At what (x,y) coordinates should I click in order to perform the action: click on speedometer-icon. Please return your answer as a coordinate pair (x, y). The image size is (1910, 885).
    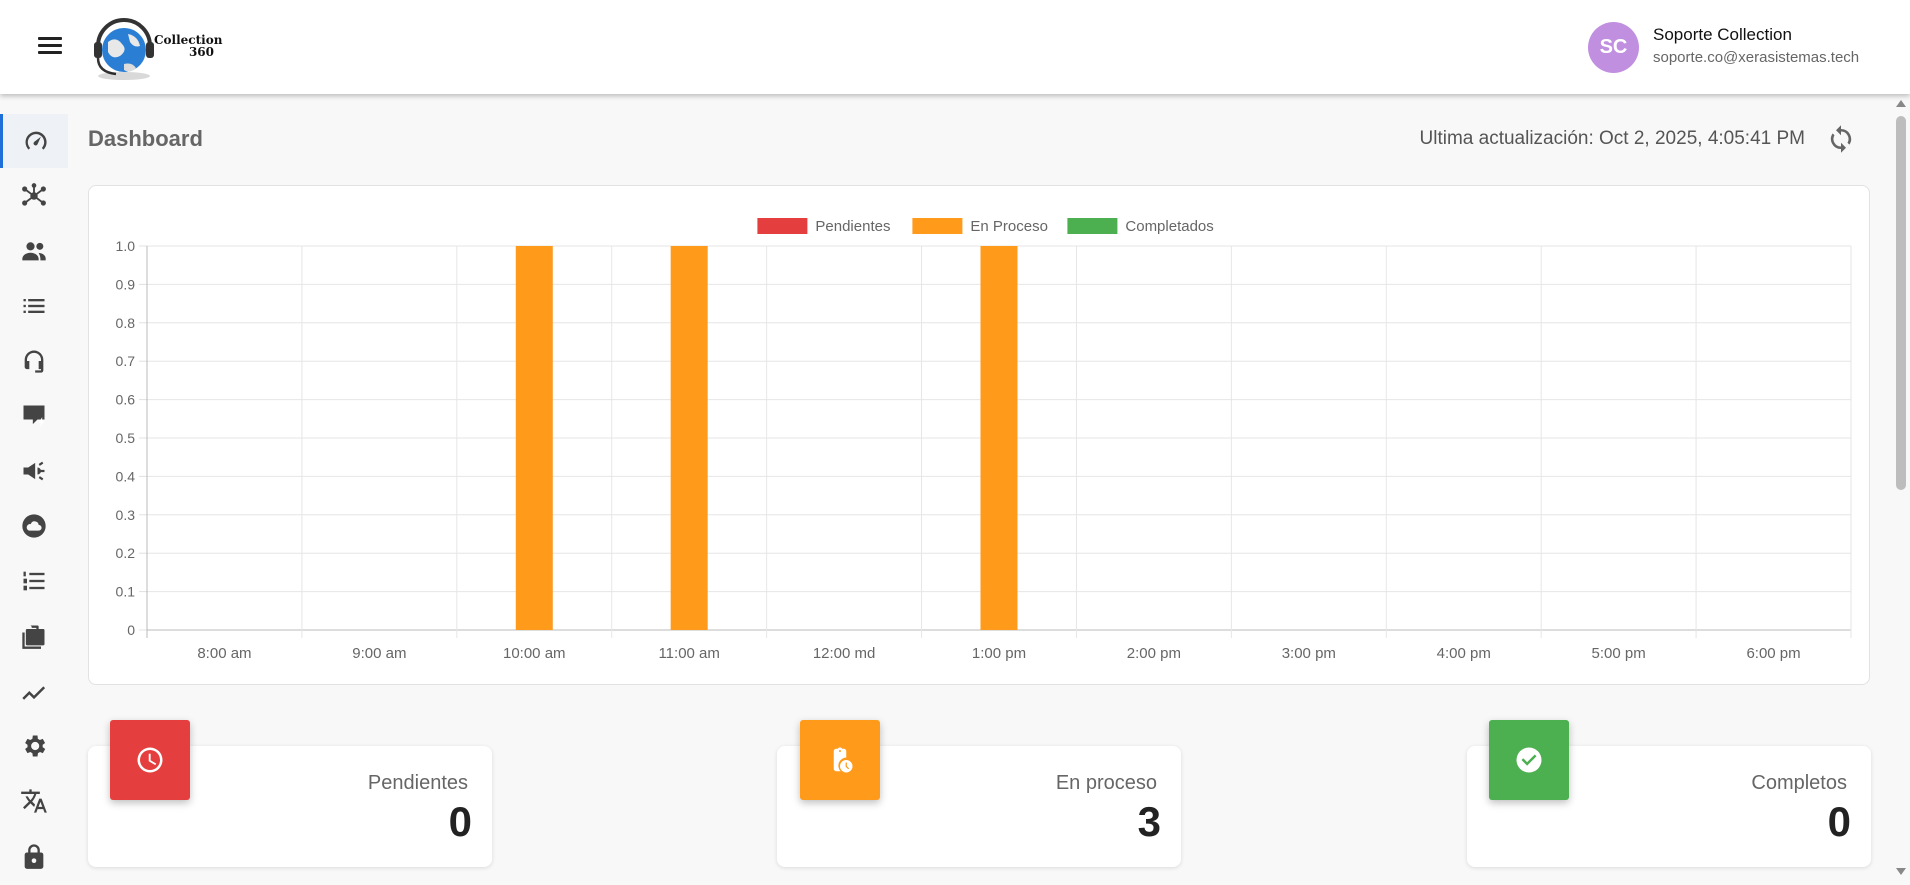
    Looking at the image, I should click on (36, 140).